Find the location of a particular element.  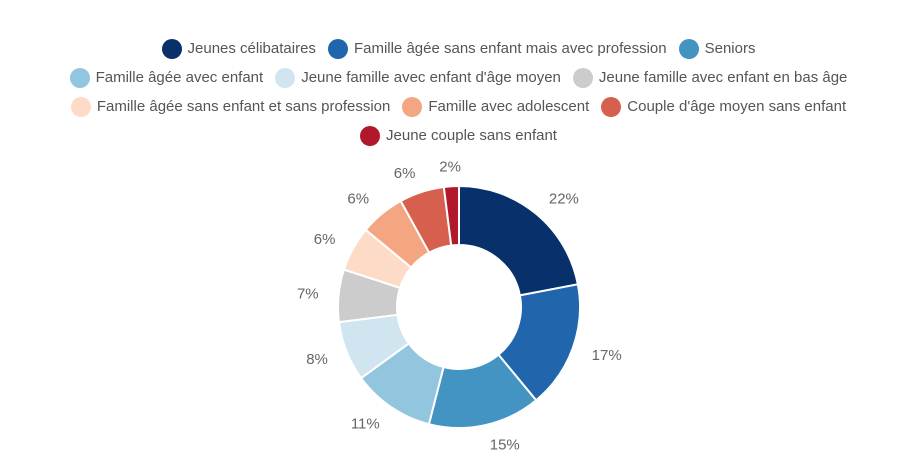

slice-label: 17% is located at coordinates (607, 355).